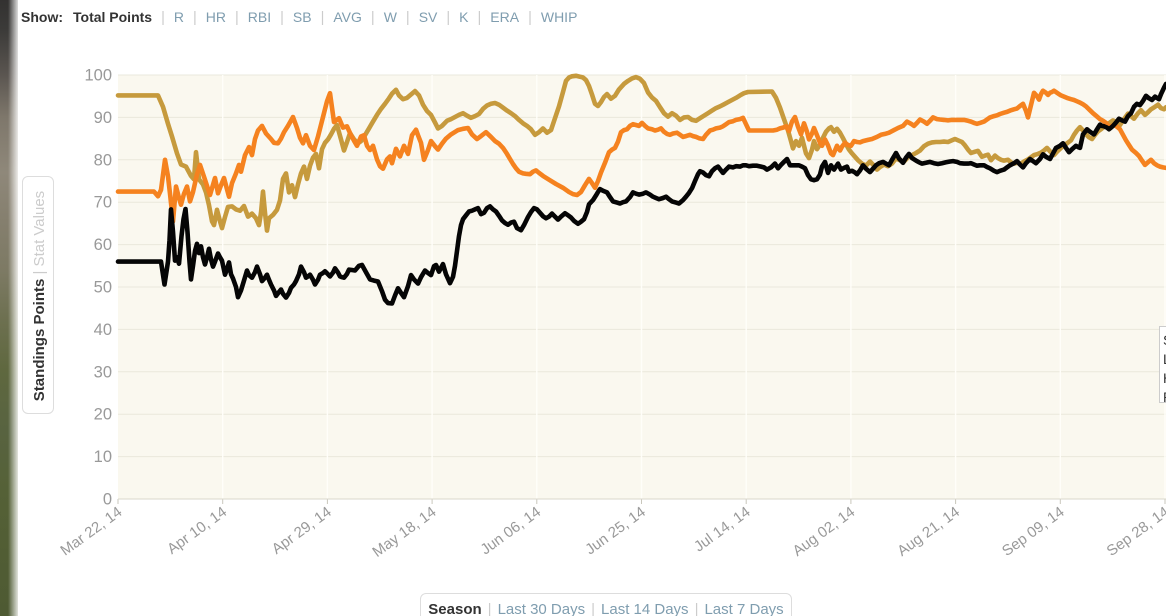  What do you see at coordinates (103, 415) in the screenshot?
I see `svg-text: 20` at bounding box center [103, 415].